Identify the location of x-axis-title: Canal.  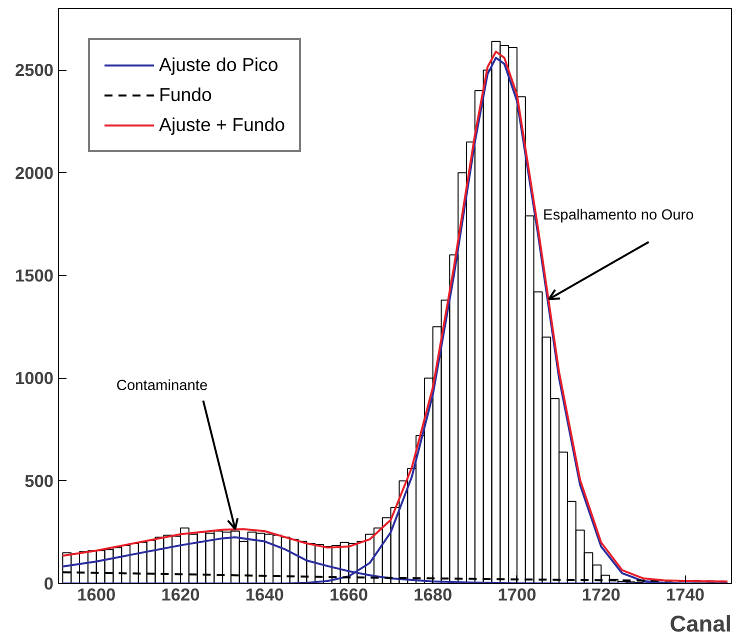
(701, 623).